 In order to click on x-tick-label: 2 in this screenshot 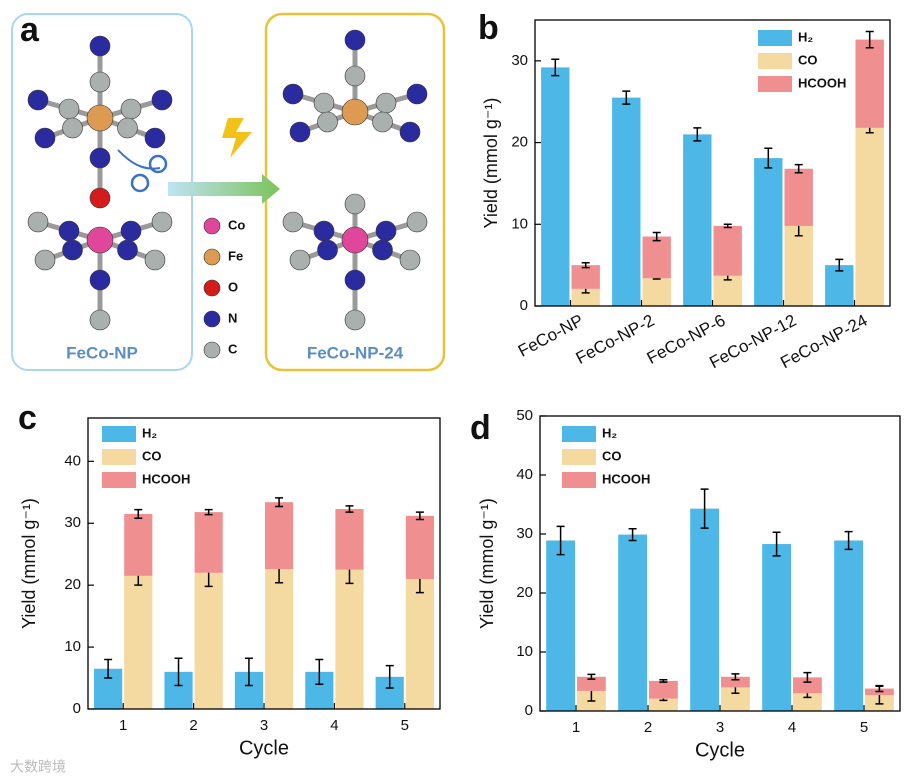, I will do `click(193, 725)`.